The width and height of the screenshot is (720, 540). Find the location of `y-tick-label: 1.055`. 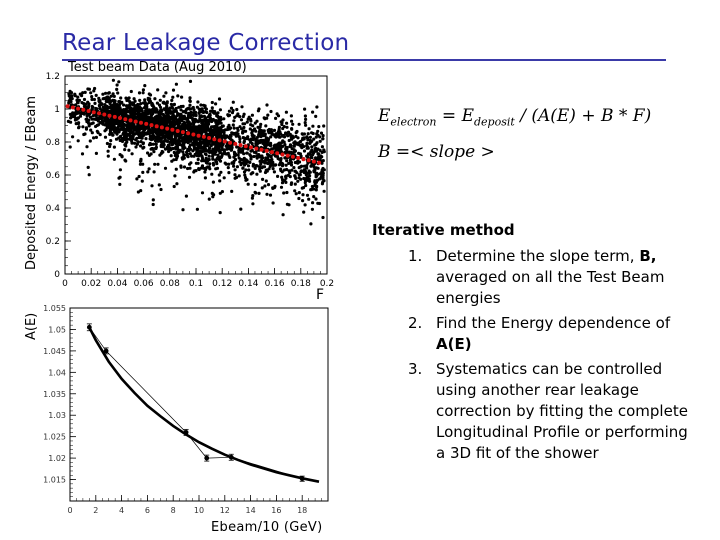

y-tick-label: 1.055 is located at coordinates (54, 308).